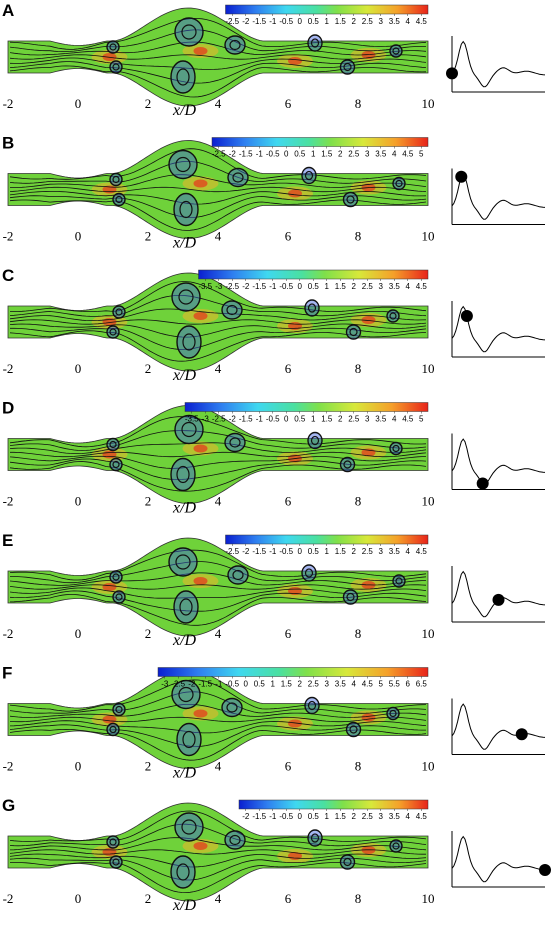  What do you see at coordinates (206, 419) in the screenshot?
I see `colorbar-tick-label: -3` at bounding box center [206, 419].